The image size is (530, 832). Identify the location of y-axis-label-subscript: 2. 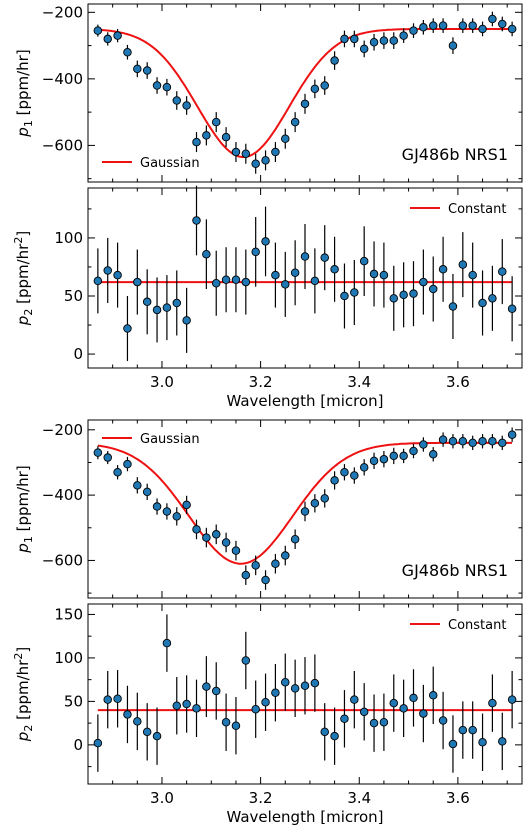
(28, 312).